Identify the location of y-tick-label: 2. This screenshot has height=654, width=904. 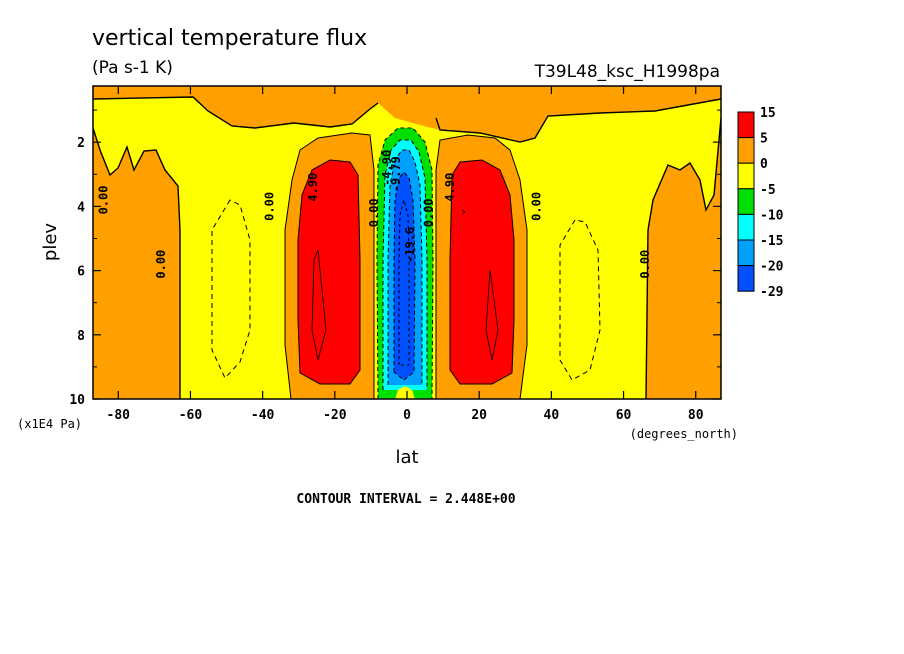
(81, 143).